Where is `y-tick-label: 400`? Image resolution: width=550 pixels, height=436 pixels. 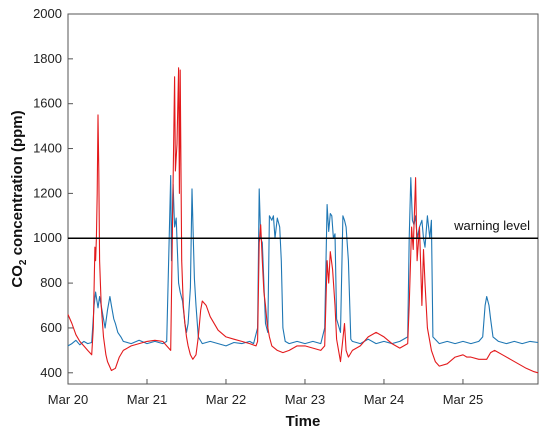
y-tick-label: 400 is located at coordinates (51, 372).